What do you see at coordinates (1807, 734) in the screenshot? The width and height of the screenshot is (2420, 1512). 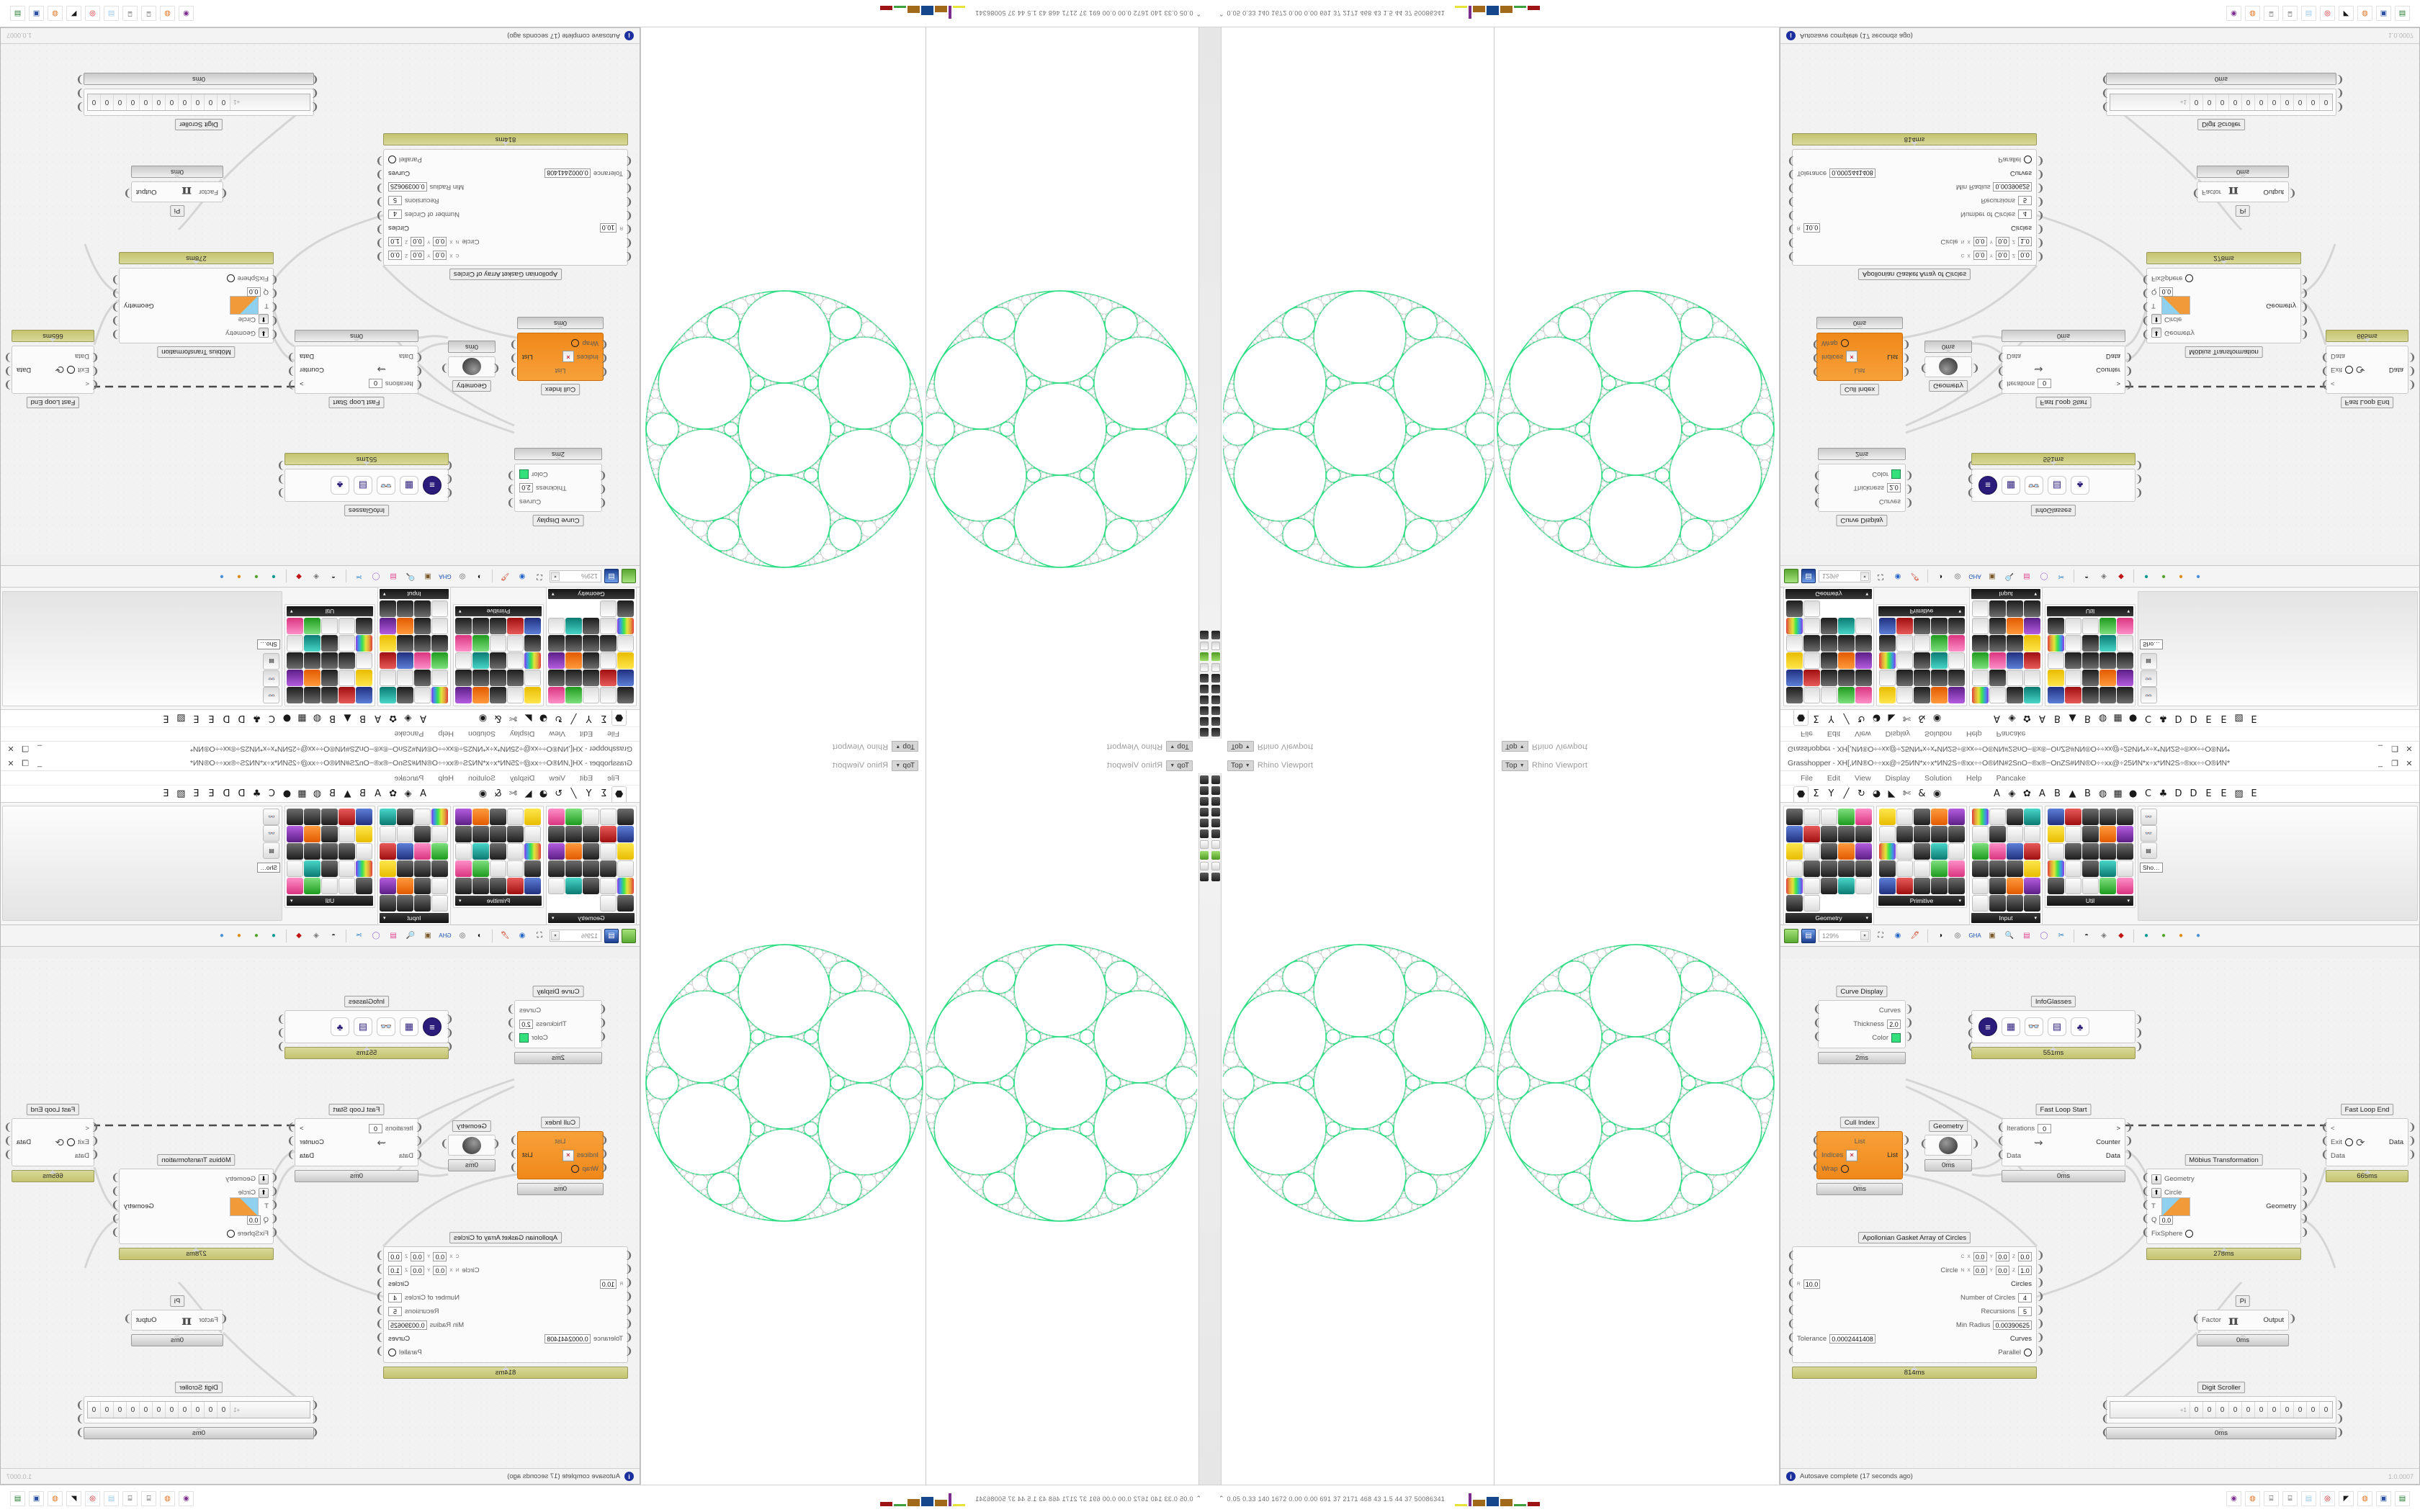 I see `menu-item-file: File` at bounding box center [1807, 734].